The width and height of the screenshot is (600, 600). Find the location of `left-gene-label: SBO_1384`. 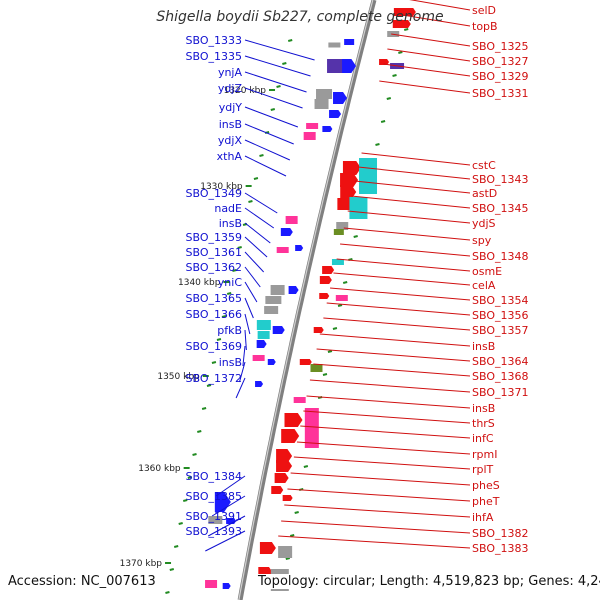

left-gene-label: SBO_1384 is located at coordinates (214, 476).